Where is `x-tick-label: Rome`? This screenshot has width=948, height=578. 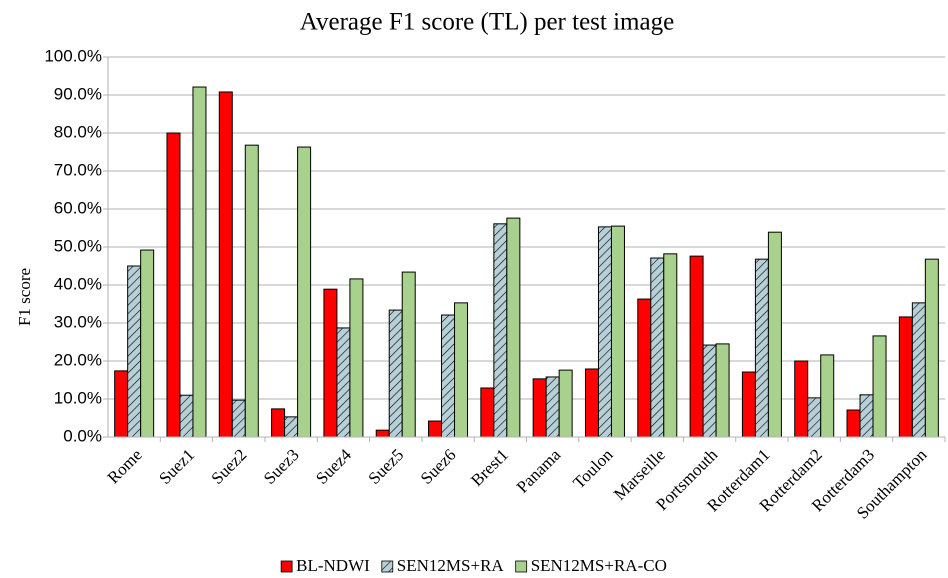 x-tick-label: Rome is located at coordinates (125, 466).